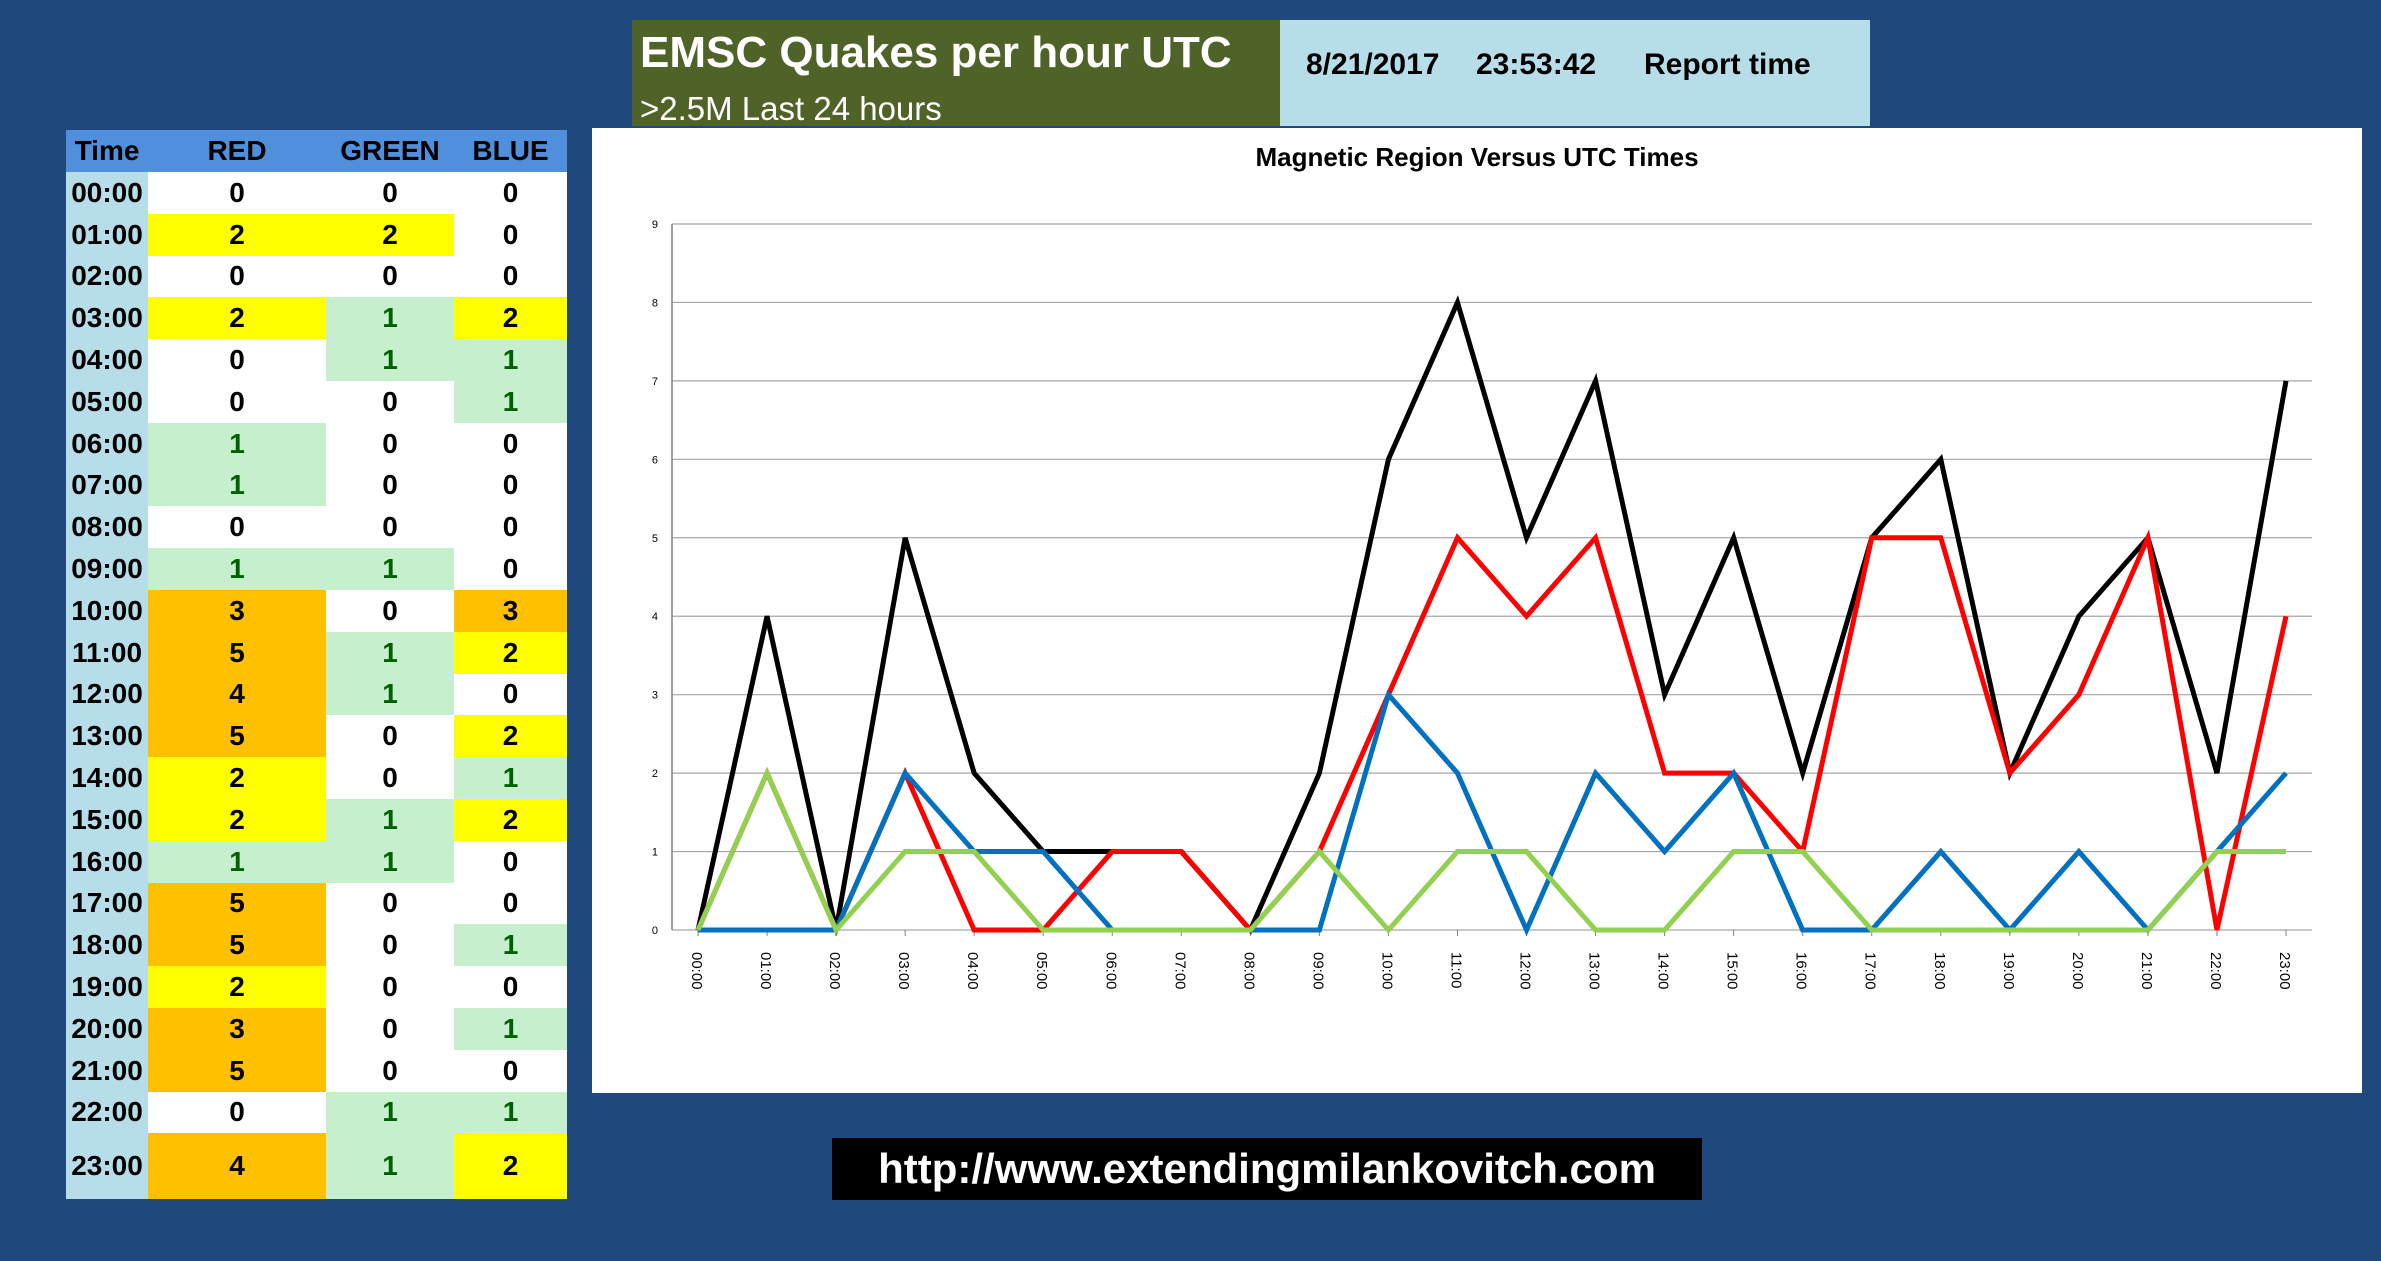 This screenshot has width=2381, height=1261. I want to click on x-tick-label: 14:00, so click(1663, 971).